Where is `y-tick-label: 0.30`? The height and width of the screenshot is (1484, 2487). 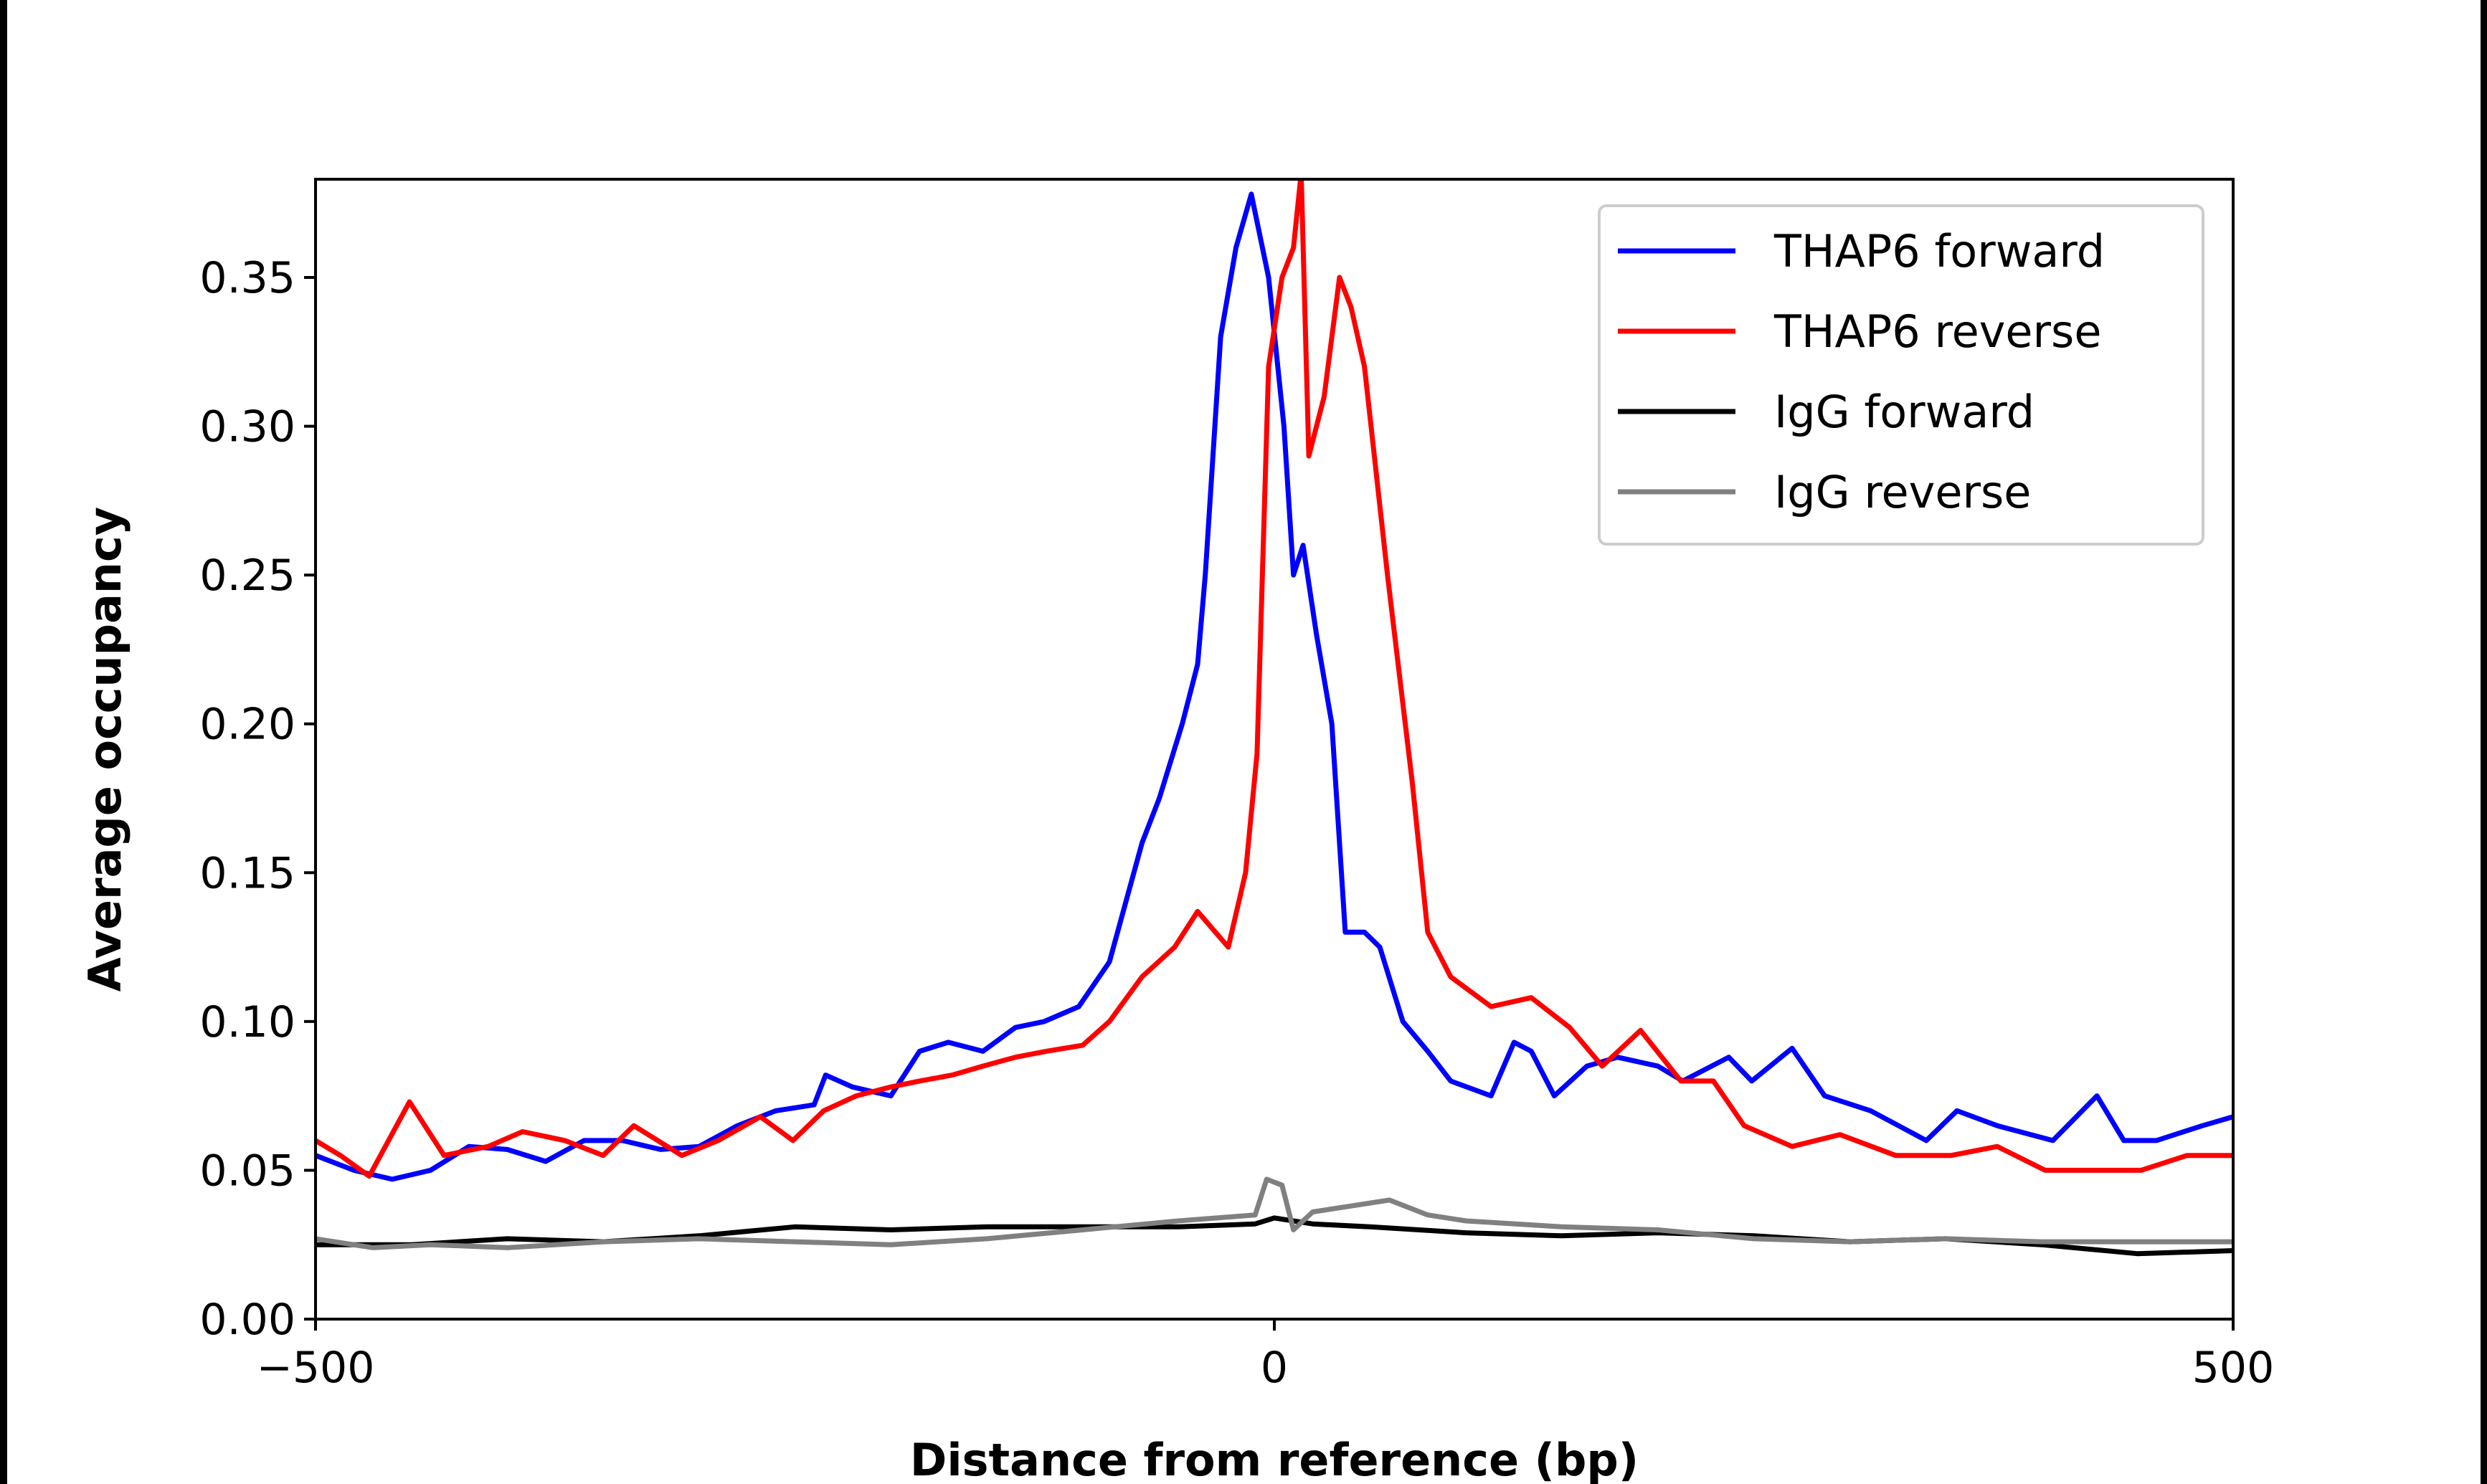 y-tick-label: 0.30 is located at coordinates (247, 427).